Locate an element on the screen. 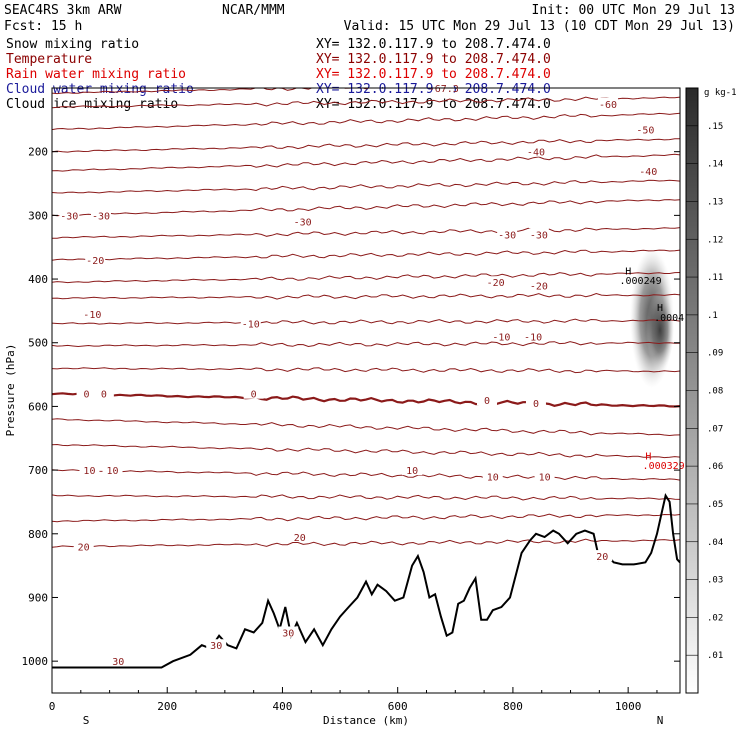  x-tick-label: 200 is located at coordinates (167, 706).